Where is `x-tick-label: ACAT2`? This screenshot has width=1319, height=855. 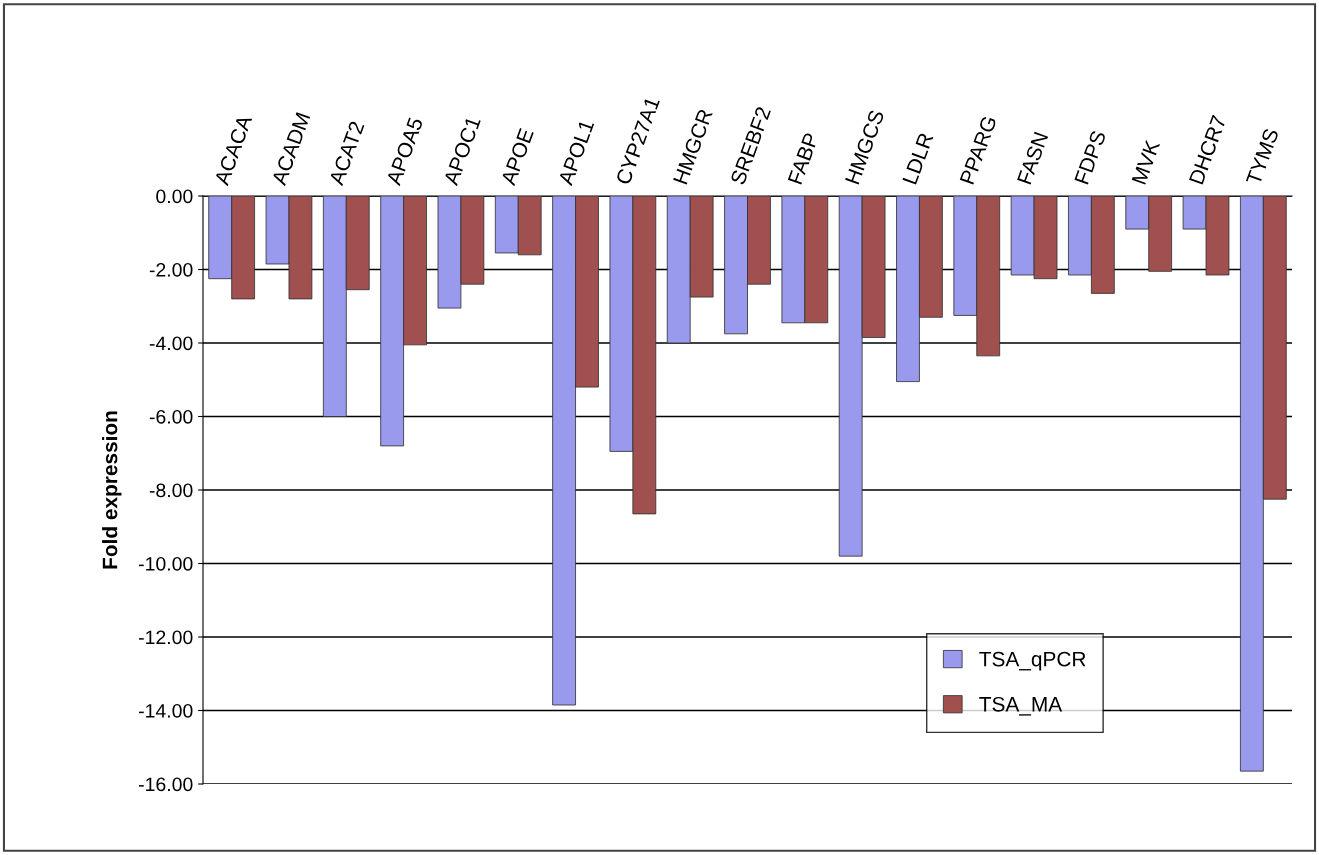
x-tick-label: ACAT2 is located at coordinates (346, 153).